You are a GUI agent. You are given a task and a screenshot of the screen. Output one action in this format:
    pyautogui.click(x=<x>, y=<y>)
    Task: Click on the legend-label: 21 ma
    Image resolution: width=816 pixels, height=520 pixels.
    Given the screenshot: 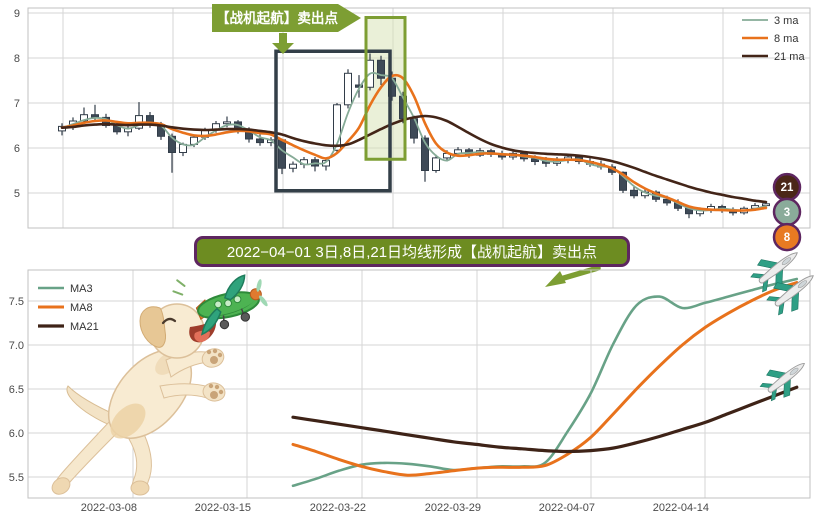 What is the action you would take?
    pyautogui.click(x=789, y=57)
    